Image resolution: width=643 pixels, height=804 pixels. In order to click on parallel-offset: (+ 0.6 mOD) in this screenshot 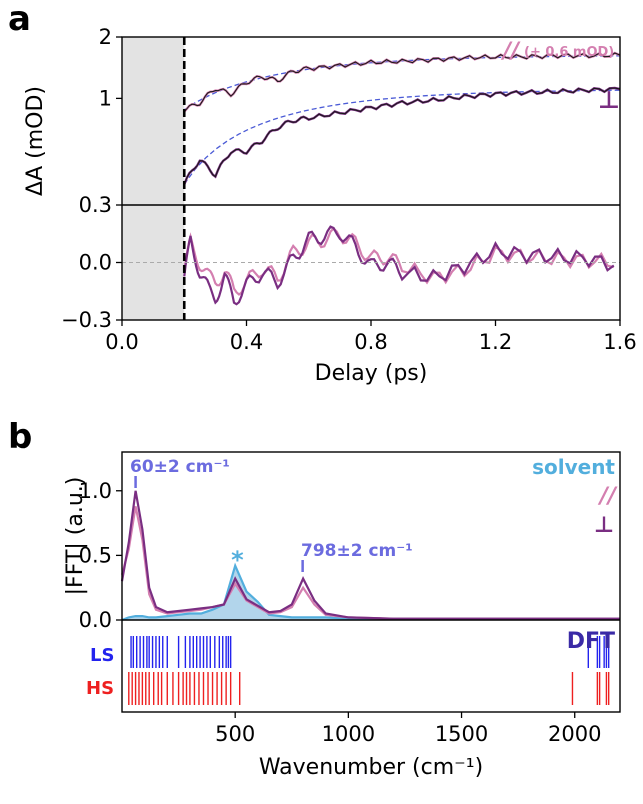, I will do `click(569, 52)`.